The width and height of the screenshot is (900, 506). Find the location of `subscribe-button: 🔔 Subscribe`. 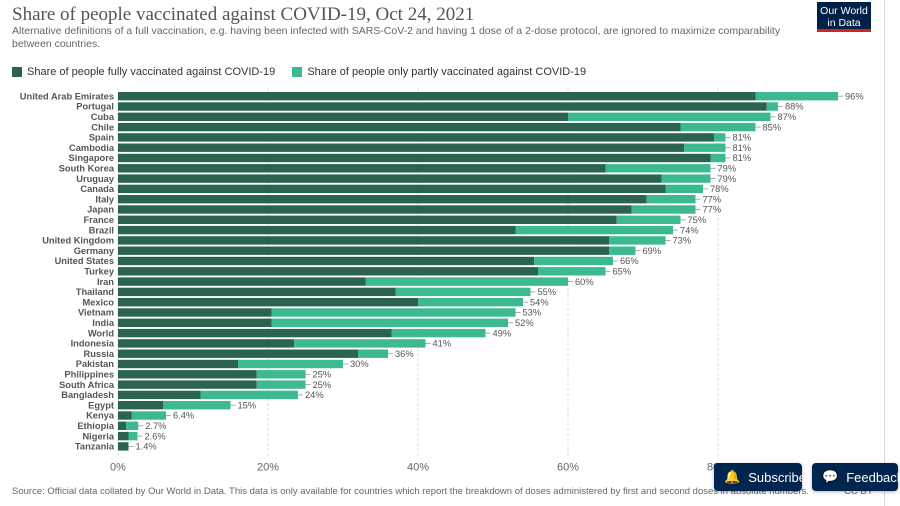

subscribe-button: 🔔 Subscribe is located at coordinates (760, 477).